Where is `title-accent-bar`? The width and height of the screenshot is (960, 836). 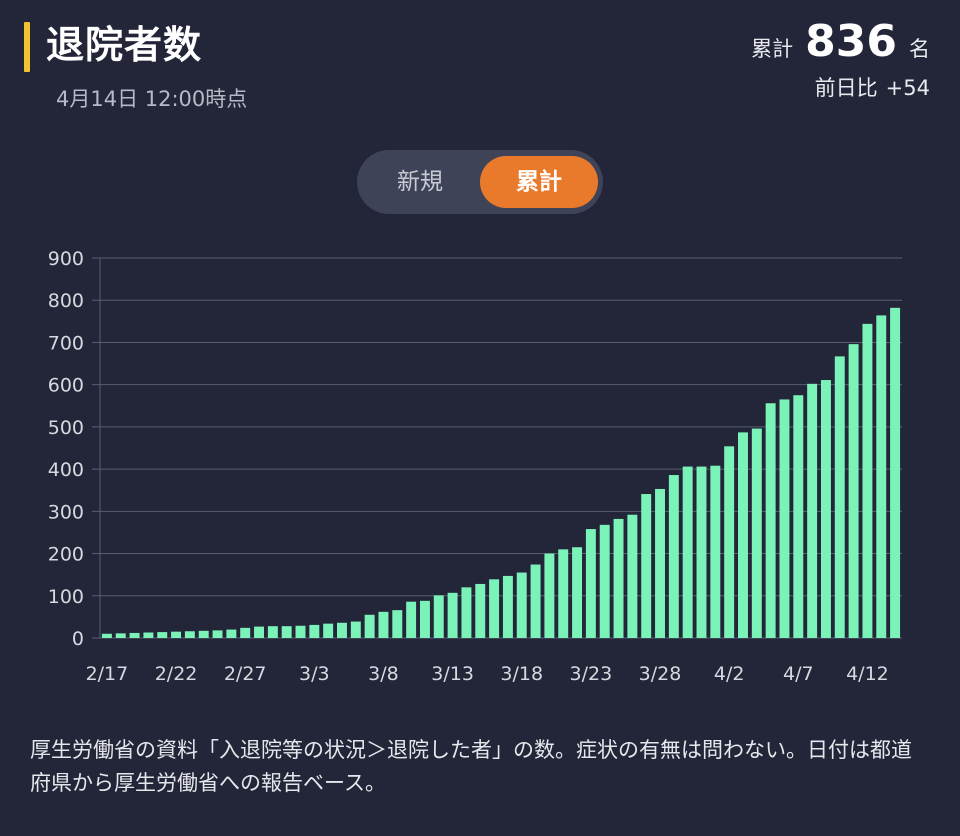 title-accent-bar is located at coordinates (27, 47).